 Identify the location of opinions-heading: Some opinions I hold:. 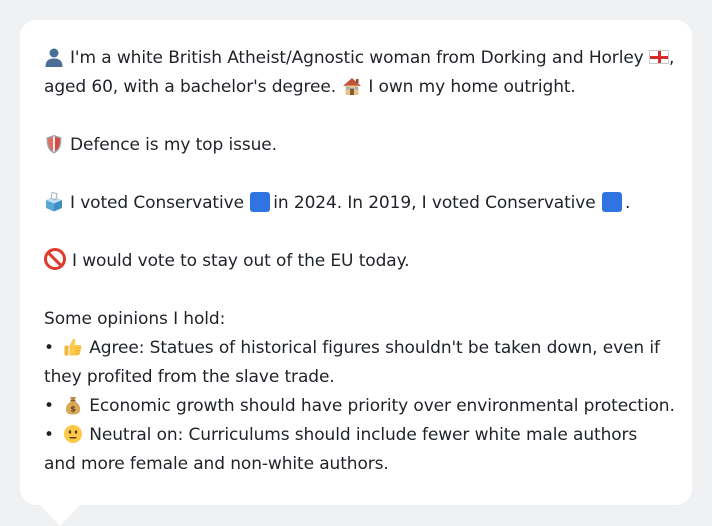
(135, 319).